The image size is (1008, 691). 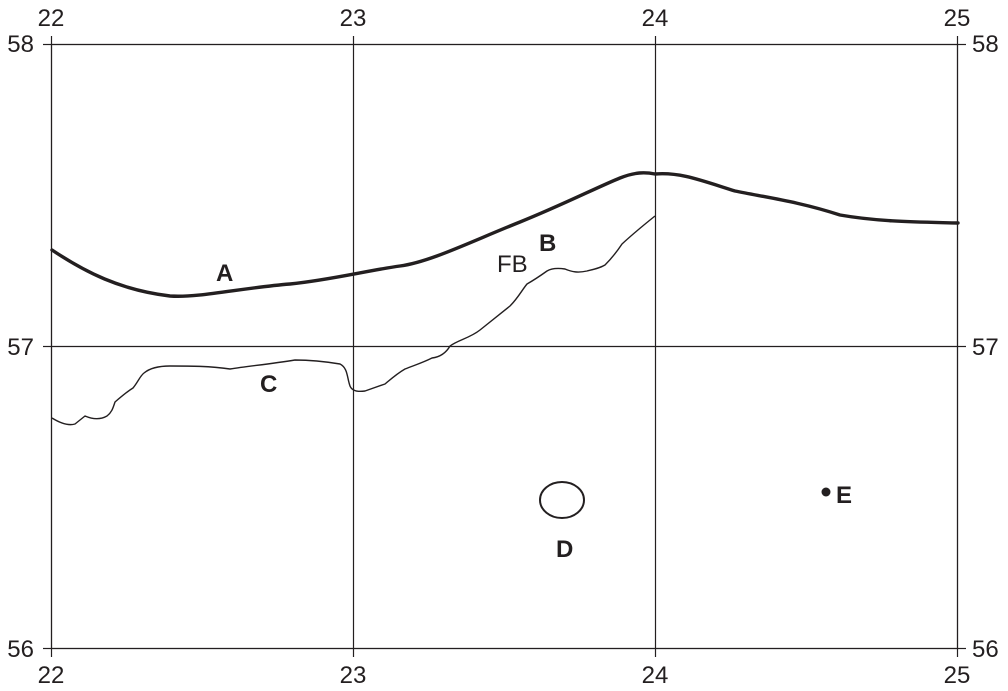 I want to click on label-fb: FB, so click(x=512, y=264).